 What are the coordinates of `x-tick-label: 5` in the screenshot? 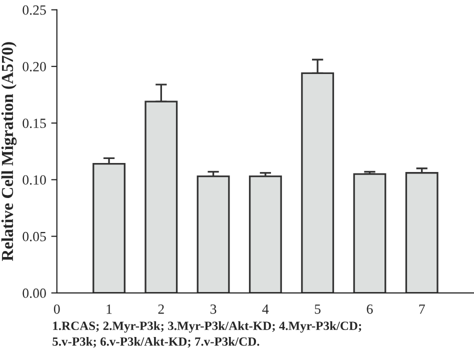 It's located at (317, 309).